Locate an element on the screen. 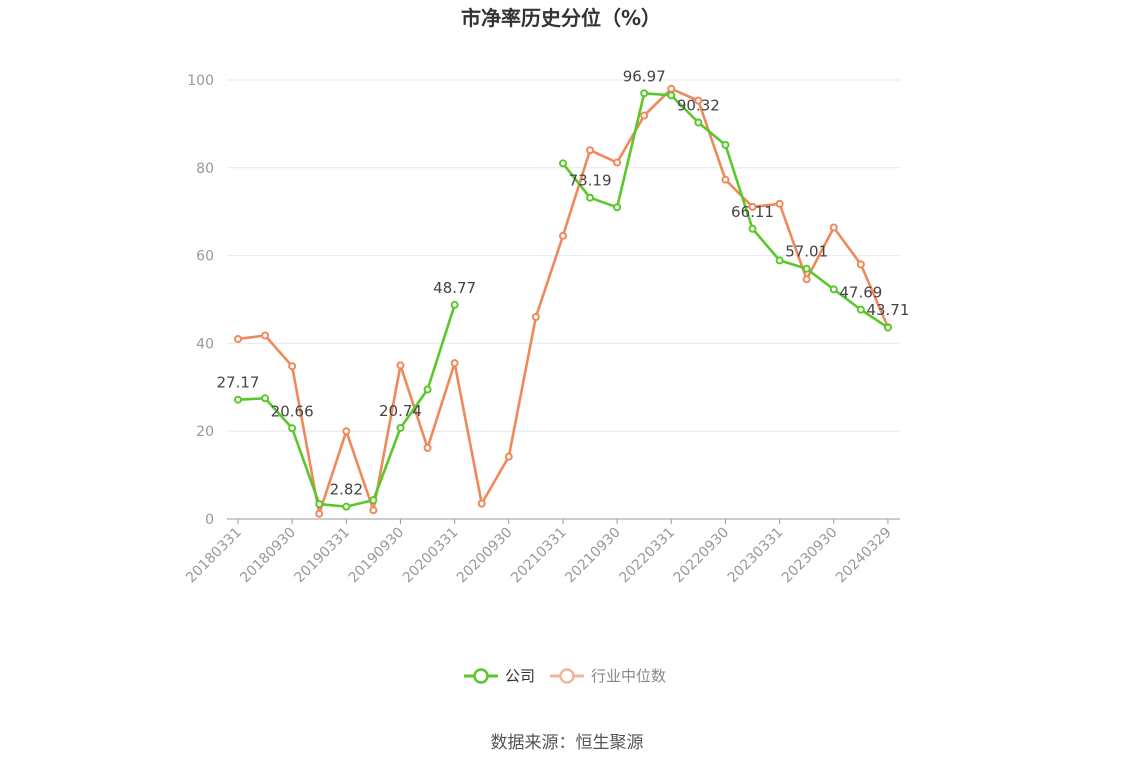 This screenshot has width=1134, height=766. y-axis: 0 20 40 60 80 100 is located at coordinates (200, 300).